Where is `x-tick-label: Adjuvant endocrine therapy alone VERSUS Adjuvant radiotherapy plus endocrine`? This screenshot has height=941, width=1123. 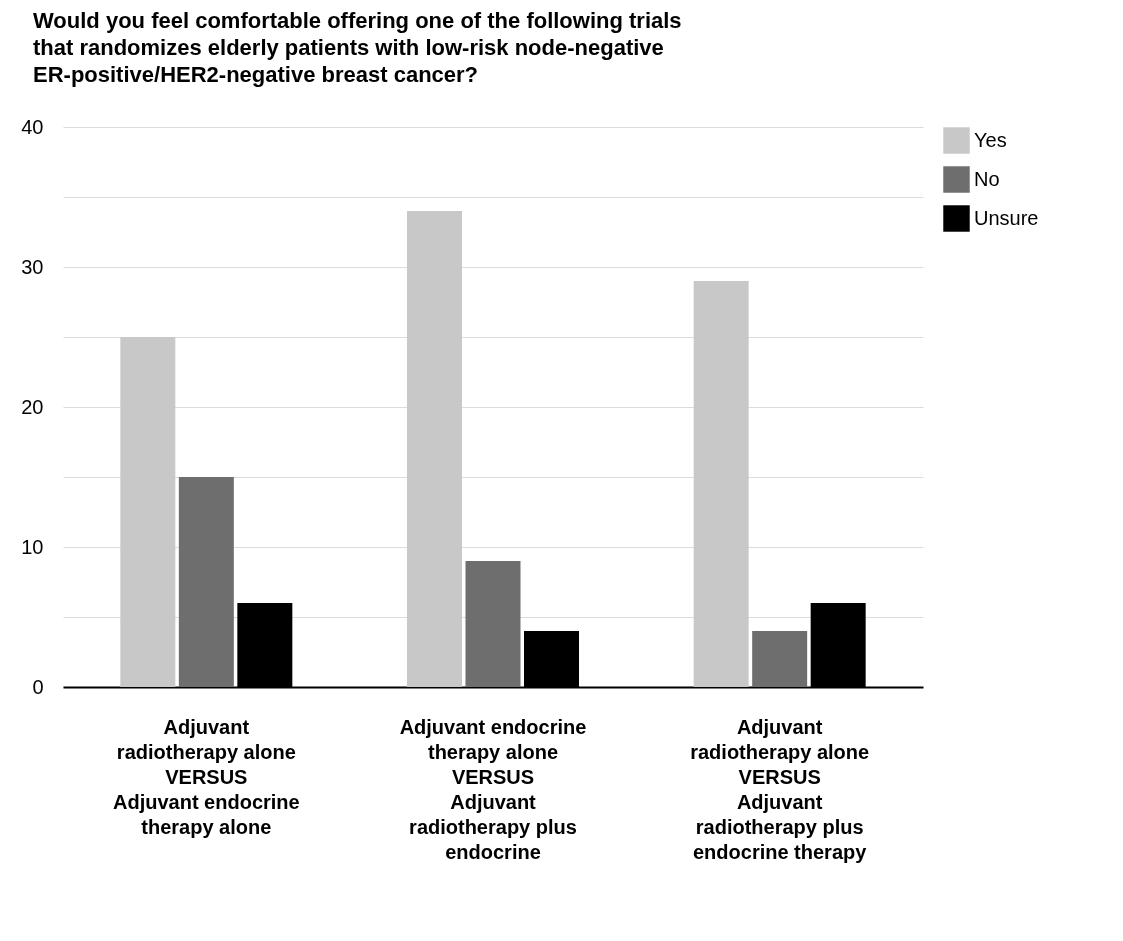 x-tick-label: Adjuvant endocrine therapy alone VERSUS Adjuvant radiotherapy plus endocrine is located at coordinates (493, 789).